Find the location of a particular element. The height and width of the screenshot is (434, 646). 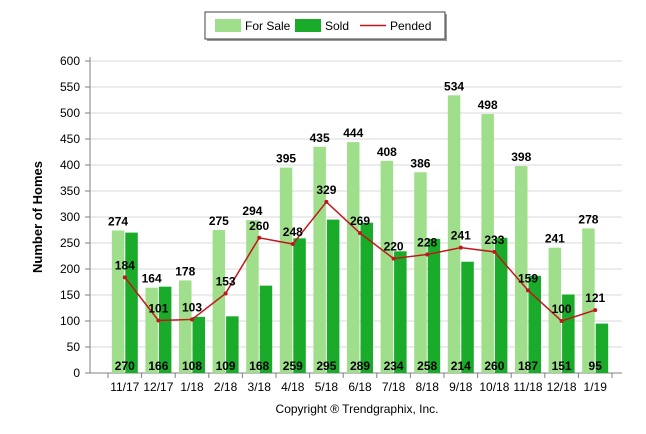

legend: For Sale Sold Pended is located at coordinates (325, 26).